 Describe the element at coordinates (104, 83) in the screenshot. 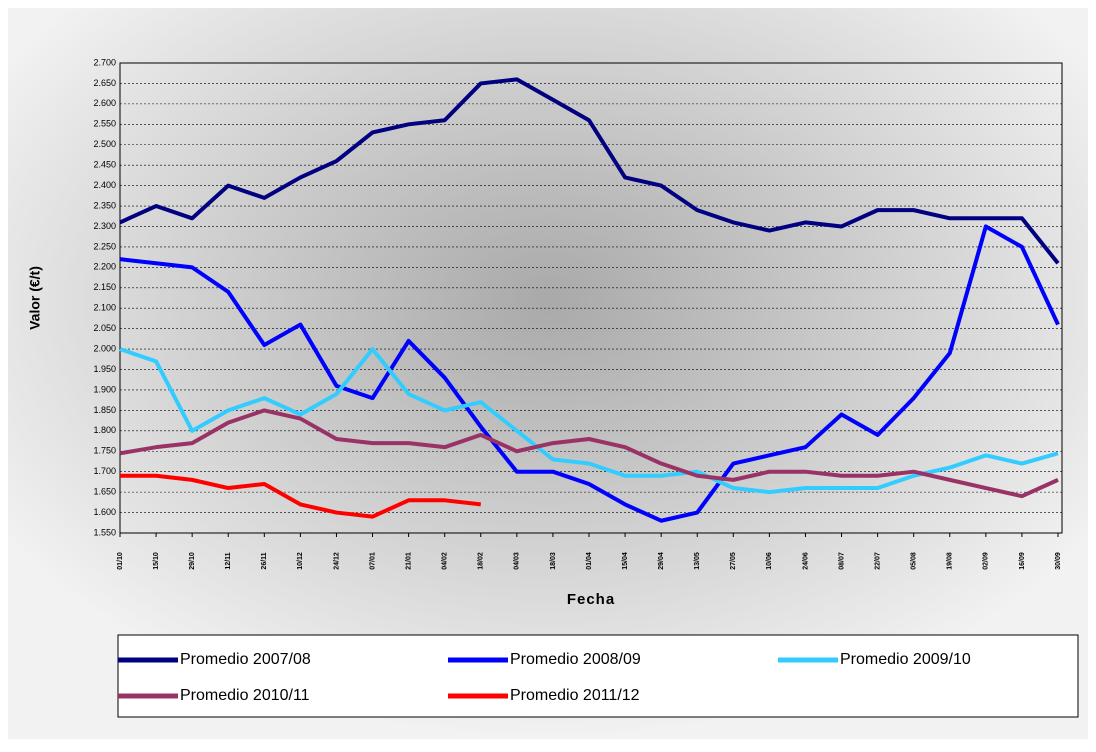

I see `y-tick-label: 2.650` at that location.